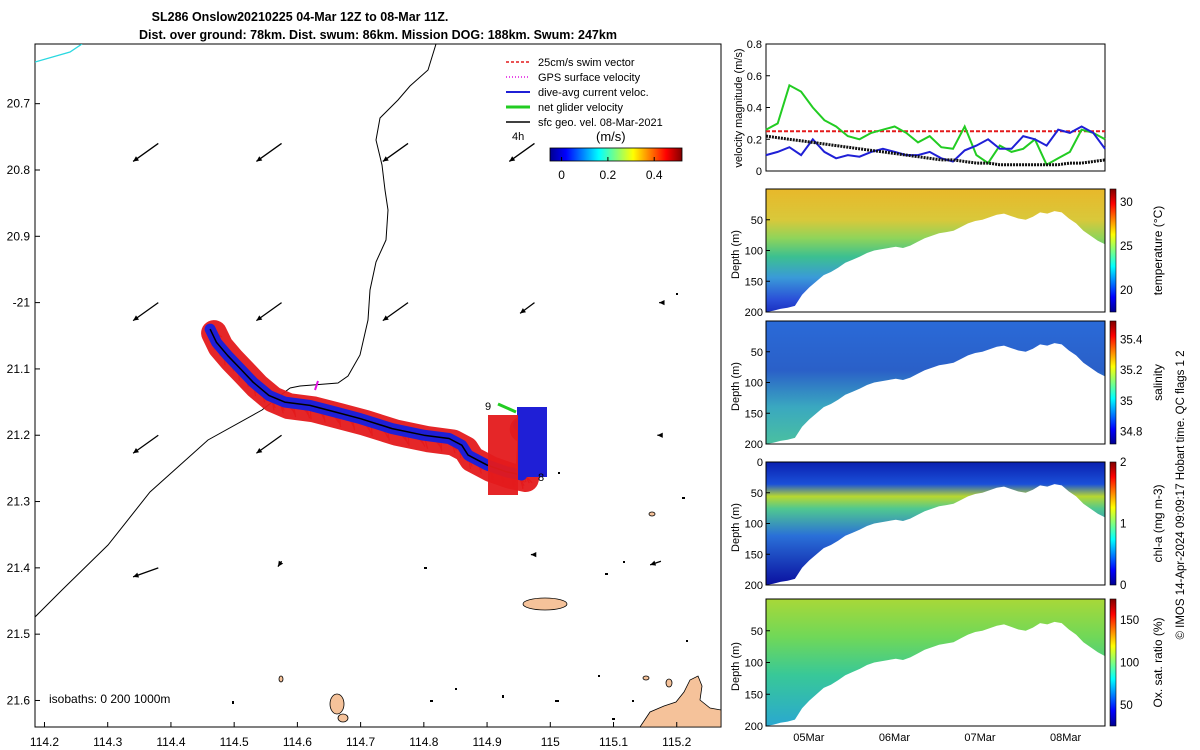 This screenshot has width=1200, height=750. Describe the element at coordinates (1158, 523) in the screenshot. I see `section-colorbar-label: chl-a (mg m-3)` at that location.